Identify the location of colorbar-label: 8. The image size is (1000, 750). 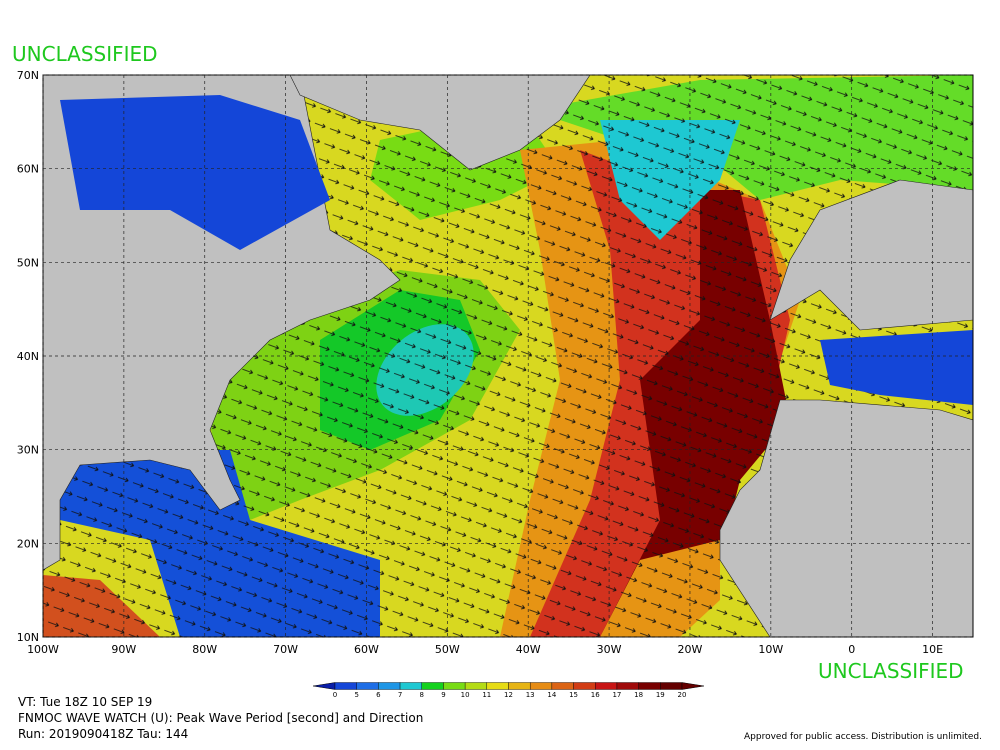
(422, 695).